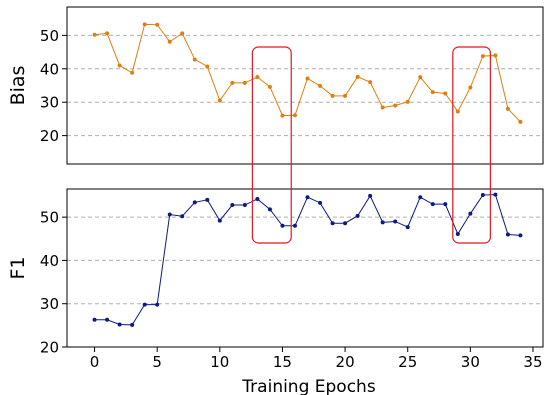  Describe the element at coordinates (95, 362) in the screenshot. I see `x-tick-label: 0` at that location.